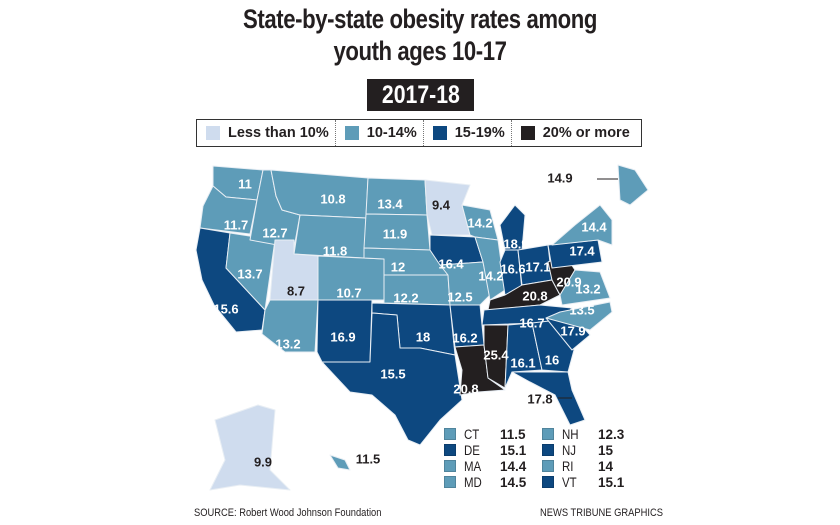  What do you see at coordinates (485, 482) in the screenshot?
I see `small-state-row: MD 14.5` at bounding box center [485, 482].